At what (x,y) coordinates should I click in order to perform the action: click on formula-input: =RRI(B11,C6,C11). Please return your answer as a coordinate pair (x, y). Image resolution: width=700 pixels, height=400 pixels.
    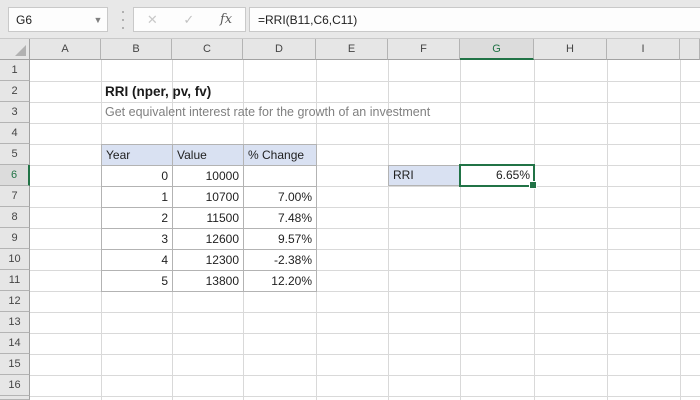
    Looking at the image, I should click on (474, 19).